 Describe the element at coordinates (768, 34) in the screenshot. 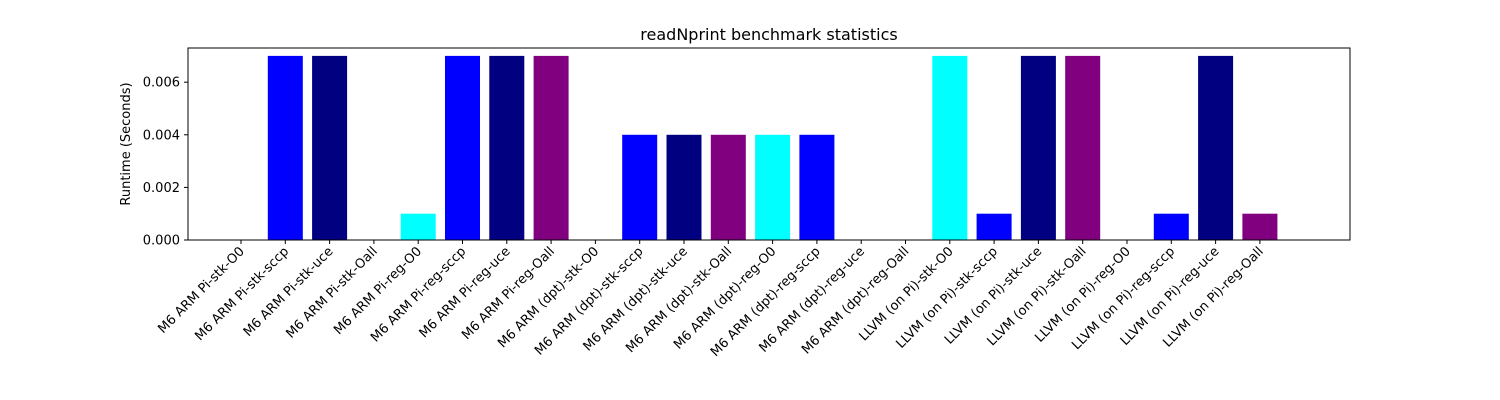

I see `chart-title: readNprint benchmark statistics` at that location.